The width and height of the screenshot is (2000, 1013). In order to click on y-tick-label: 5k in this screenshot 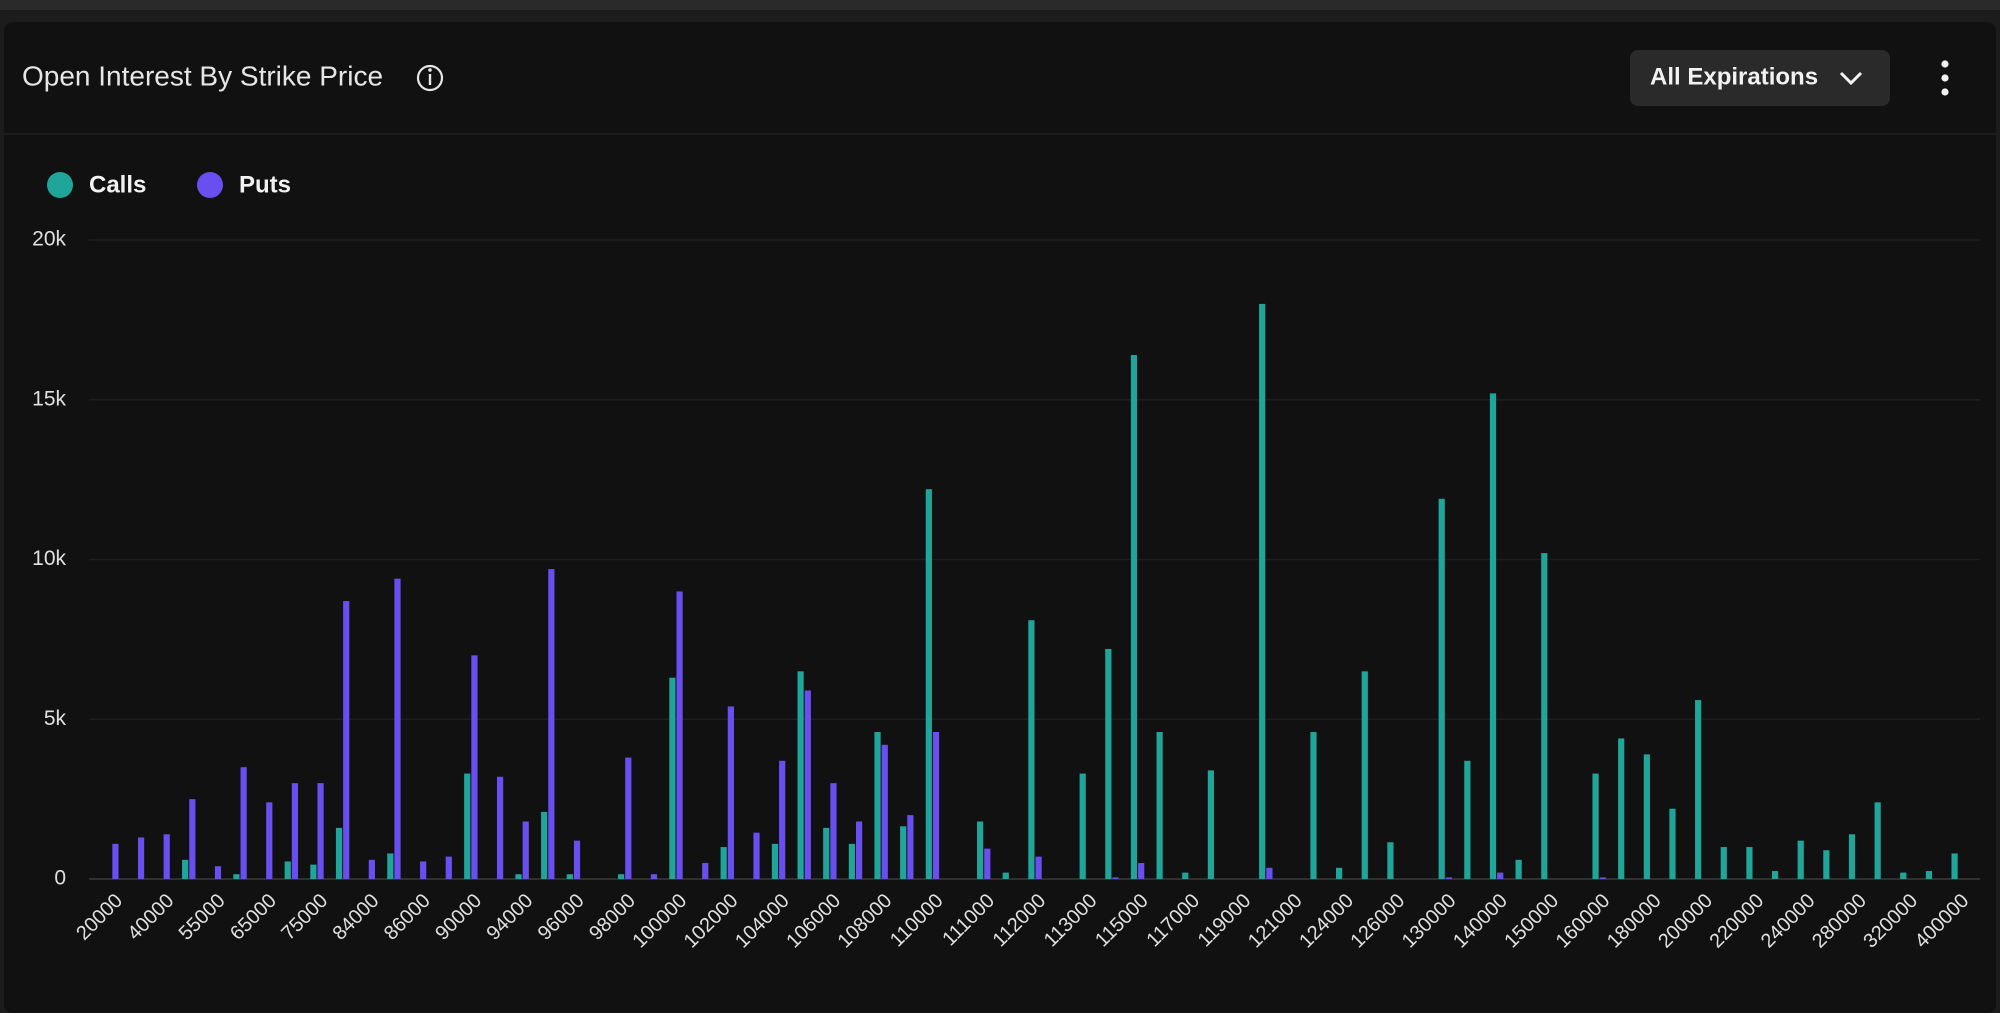, I will do `click(55, 718)`.